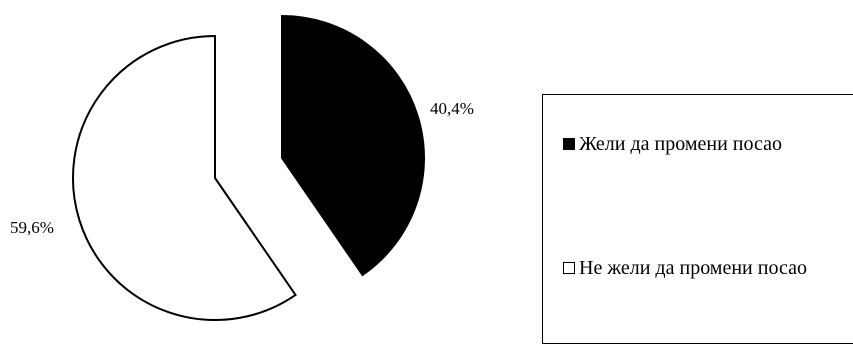 This screenshot has height=344, width=853. I want to click on legend-swatch-white, so click(569, 268).